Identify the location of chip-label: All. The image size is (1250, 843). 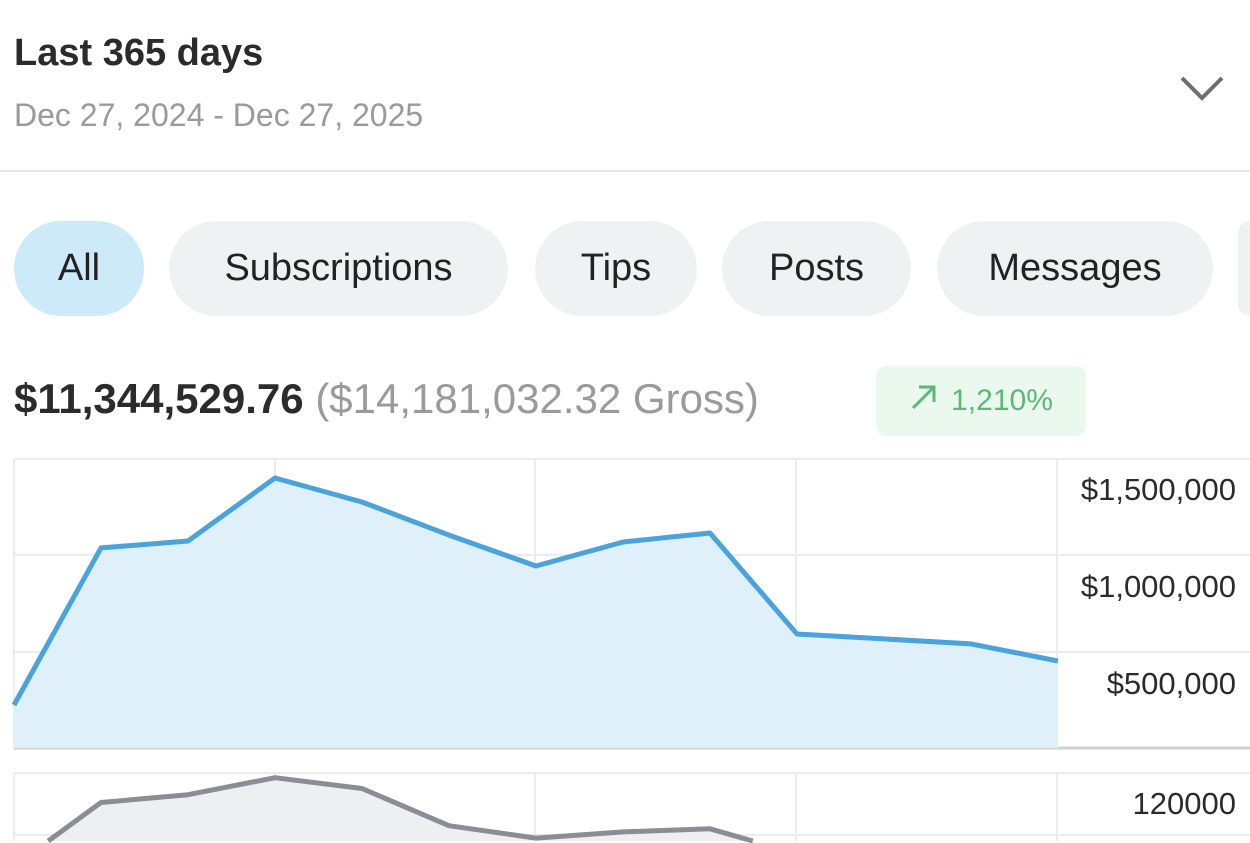
(79, 268).